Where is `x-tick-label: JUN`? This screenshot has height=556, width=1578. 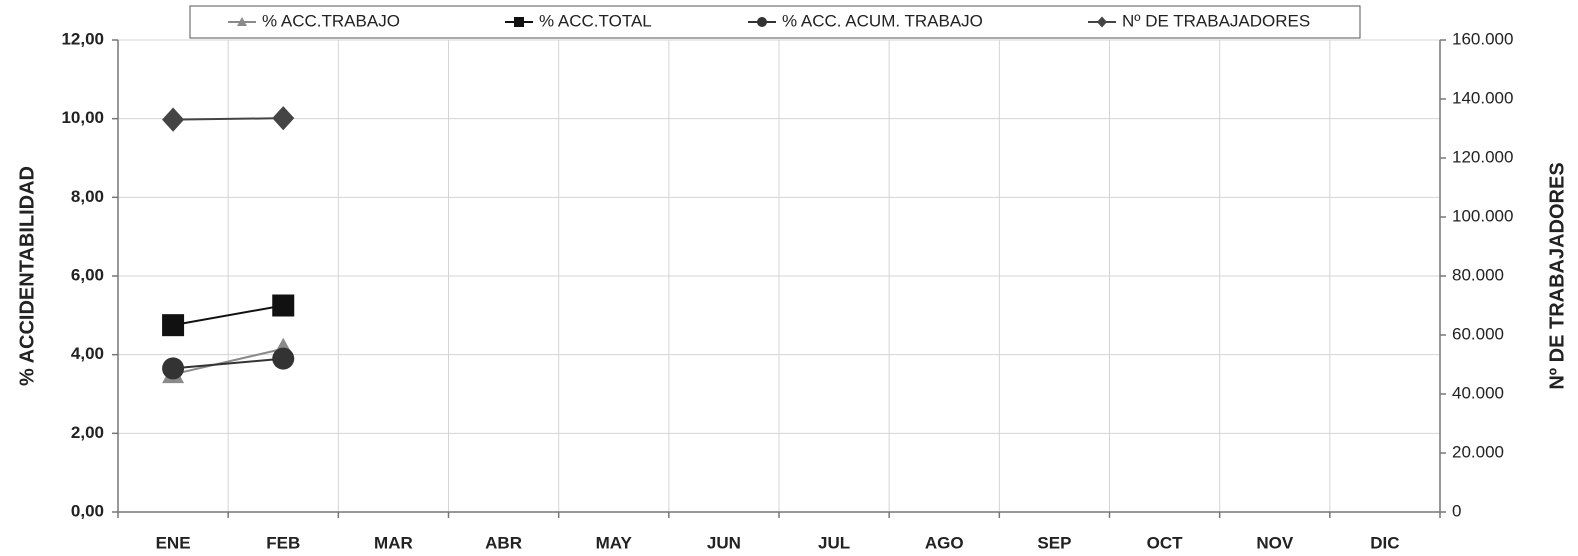
x-tick-label: JUN is located at coordinates (724, 542).